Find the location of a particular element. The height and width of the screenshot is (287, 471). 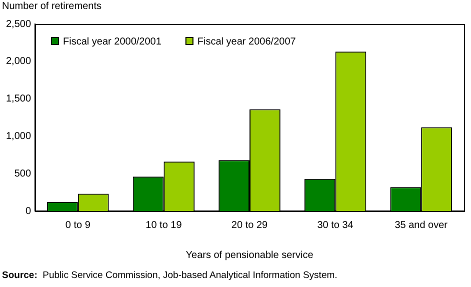

legend-label: Fiscal year 2006/2007 is located at coordinates (246, 42).